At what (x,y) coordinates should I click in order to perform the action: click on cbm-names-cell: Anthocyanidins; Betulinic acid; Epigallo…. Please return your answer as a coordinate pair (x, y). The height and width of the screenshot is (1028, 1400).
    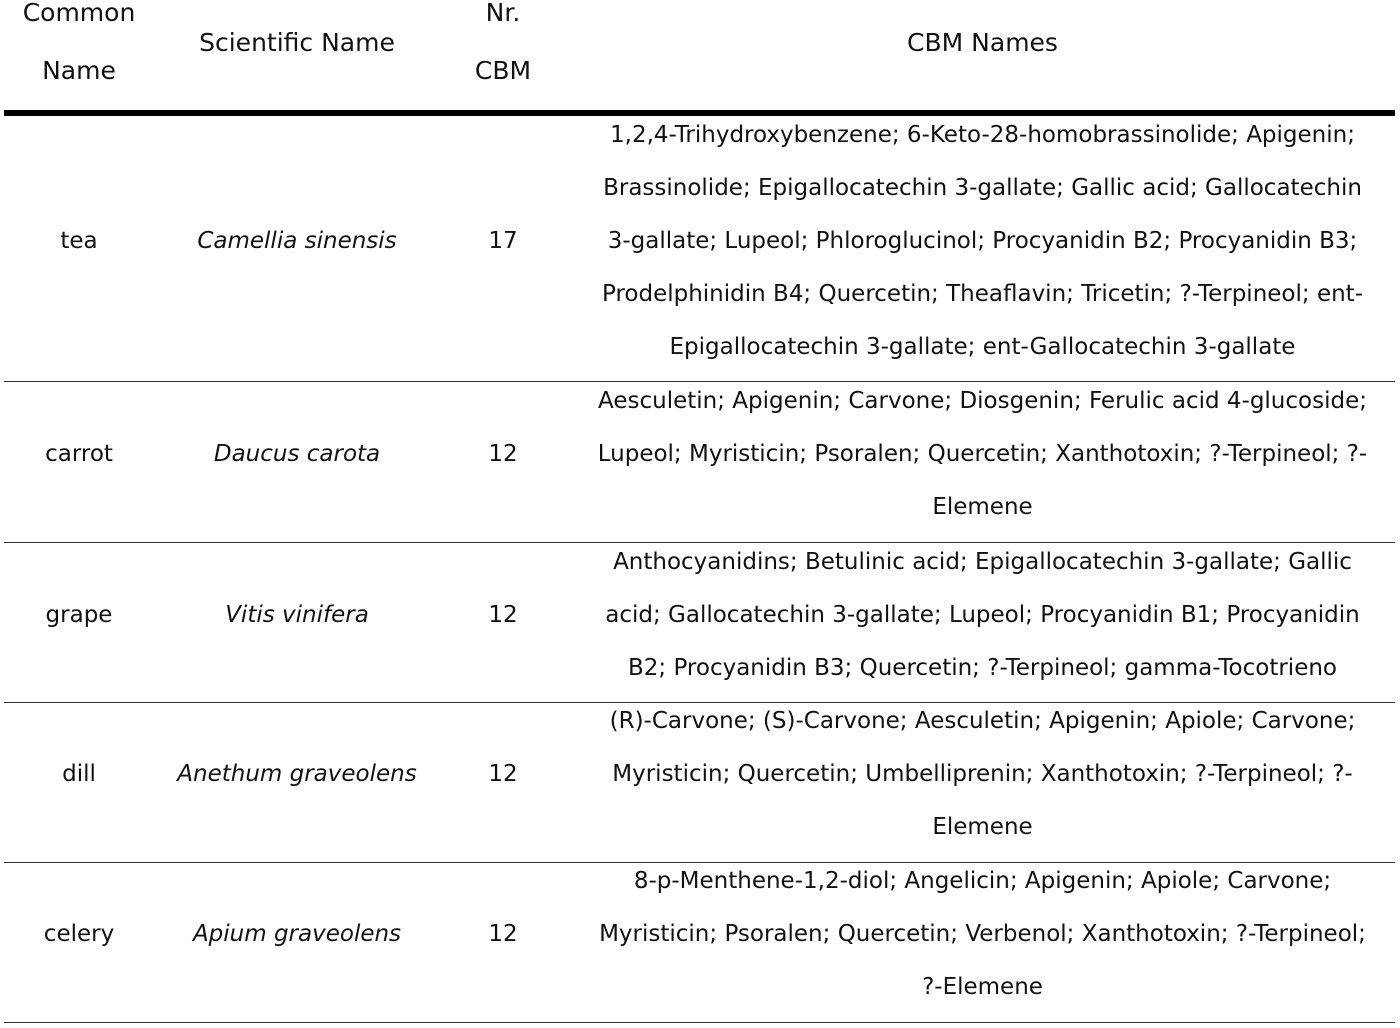
    Looking at the image, I should click on (982, 614).